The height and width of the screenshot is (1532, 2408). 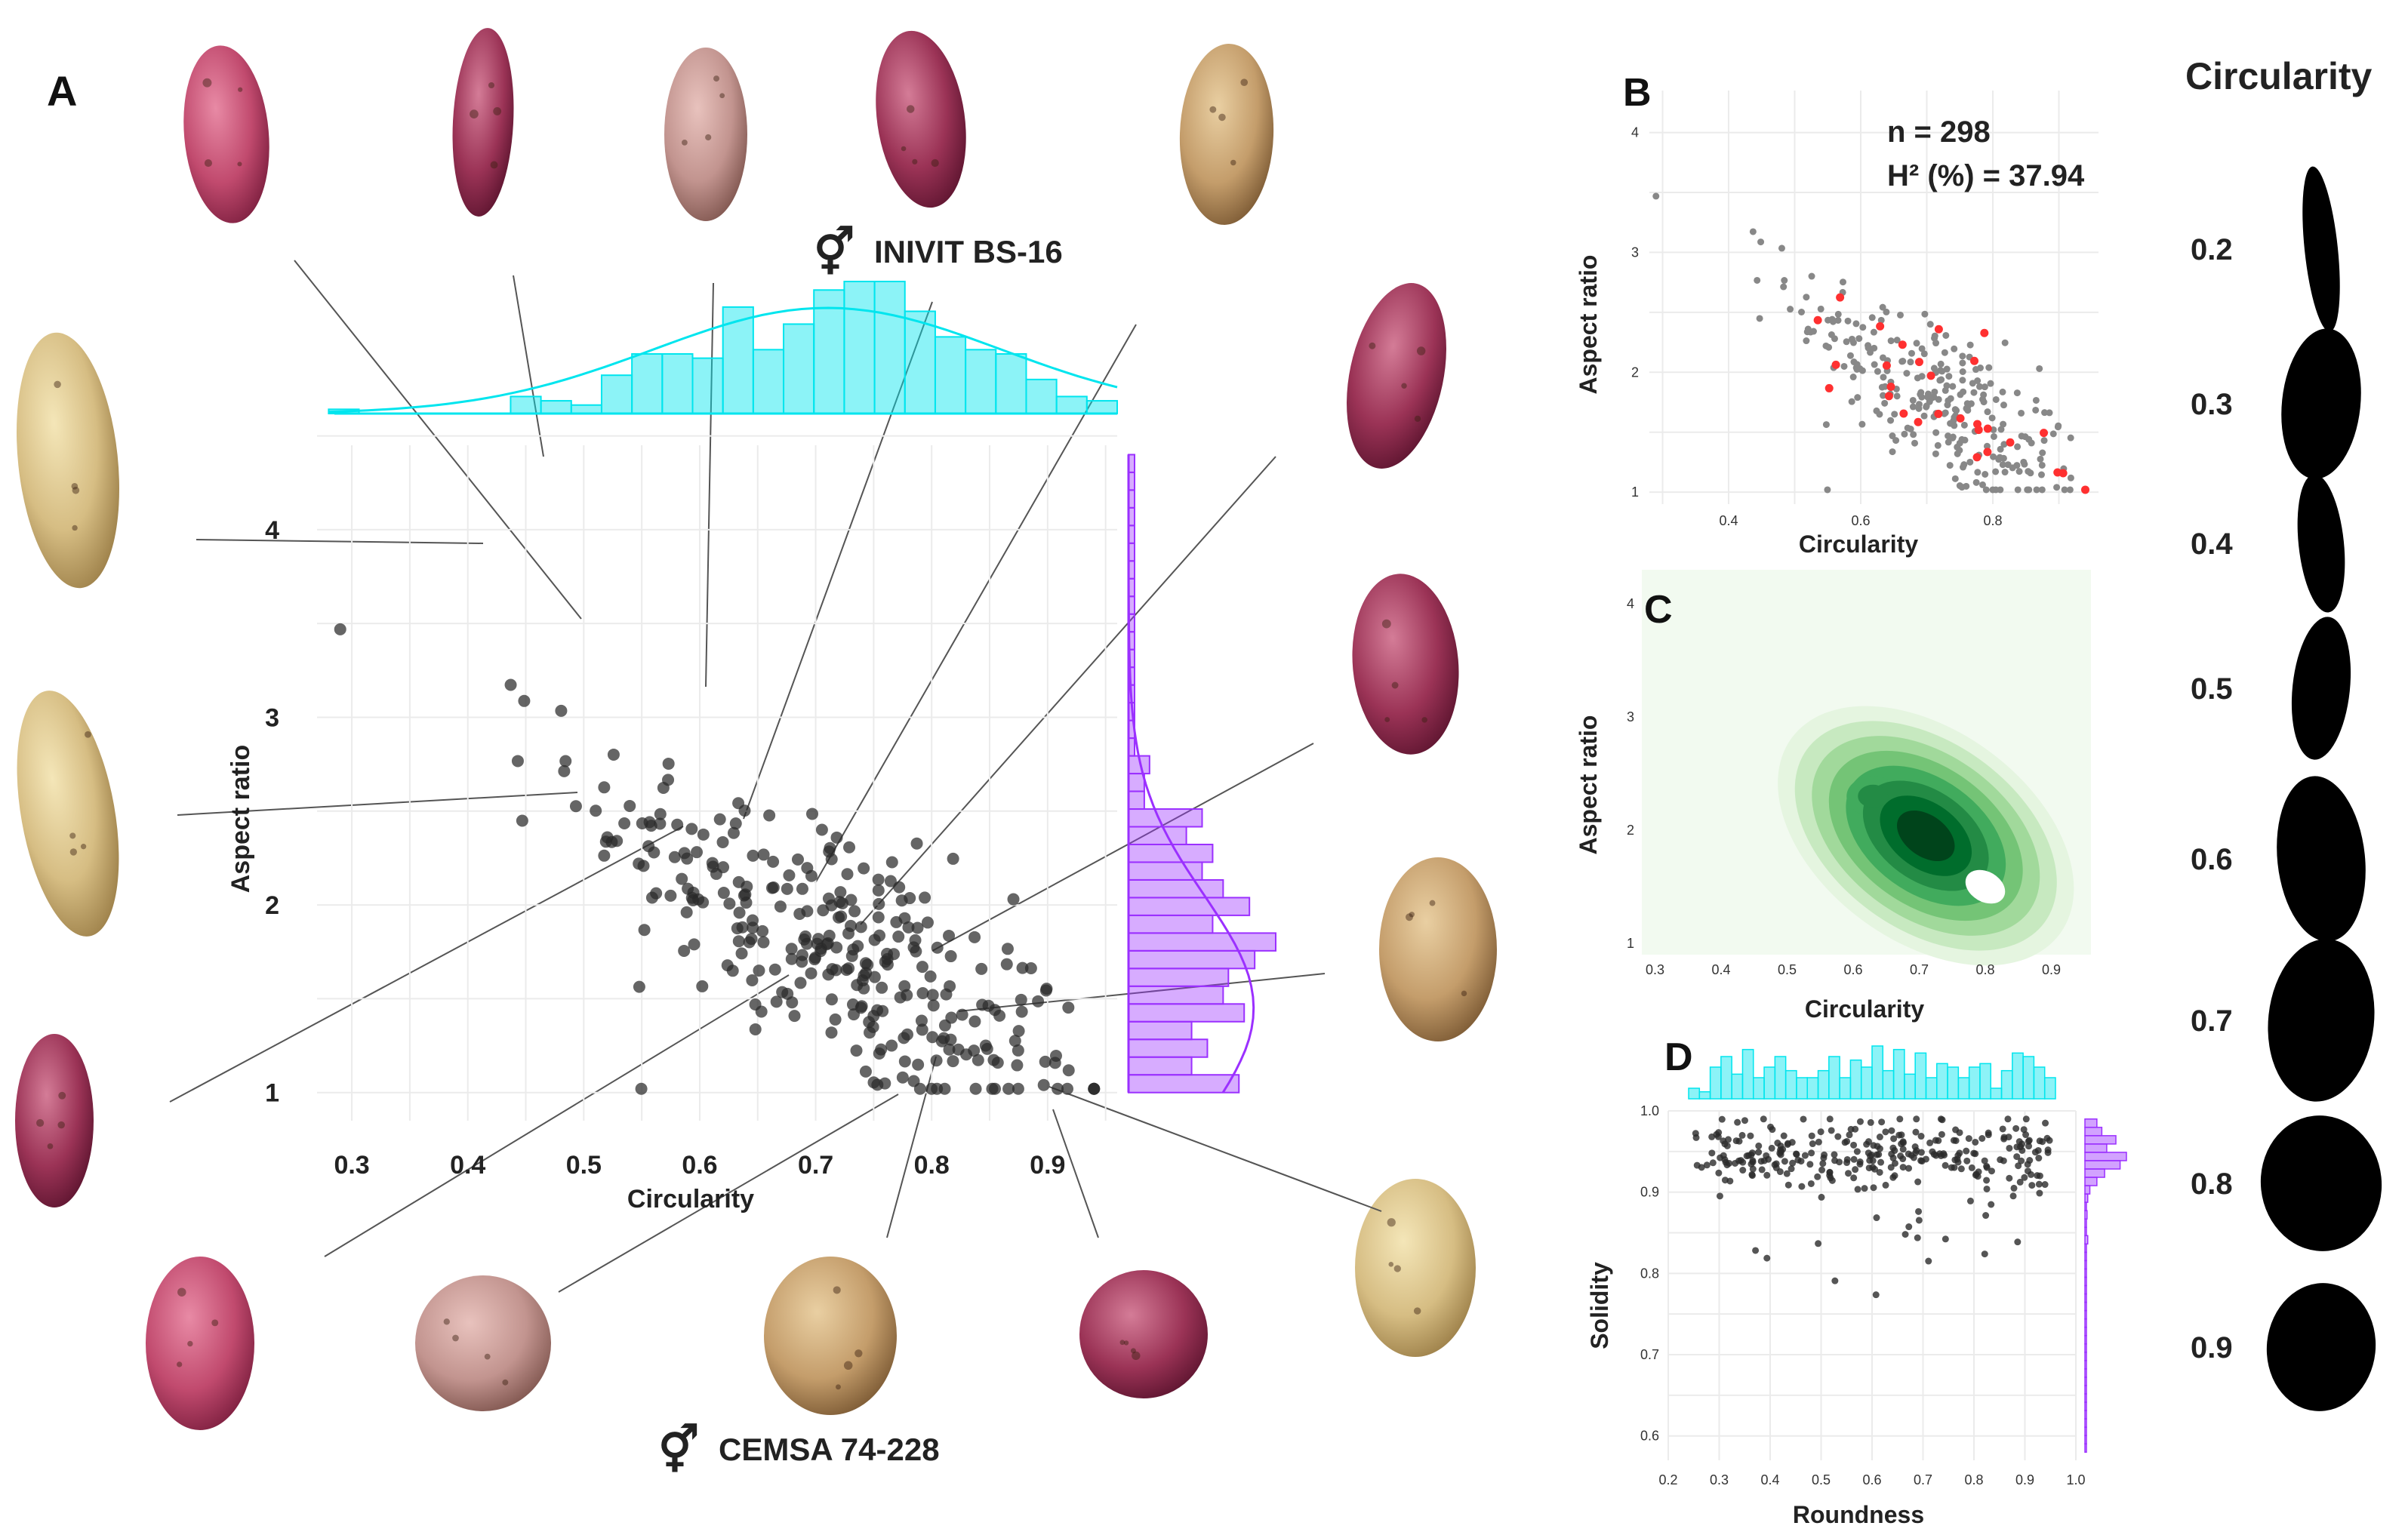 I want to click on y-tick-label: 1, so click(x=1631, y=943).